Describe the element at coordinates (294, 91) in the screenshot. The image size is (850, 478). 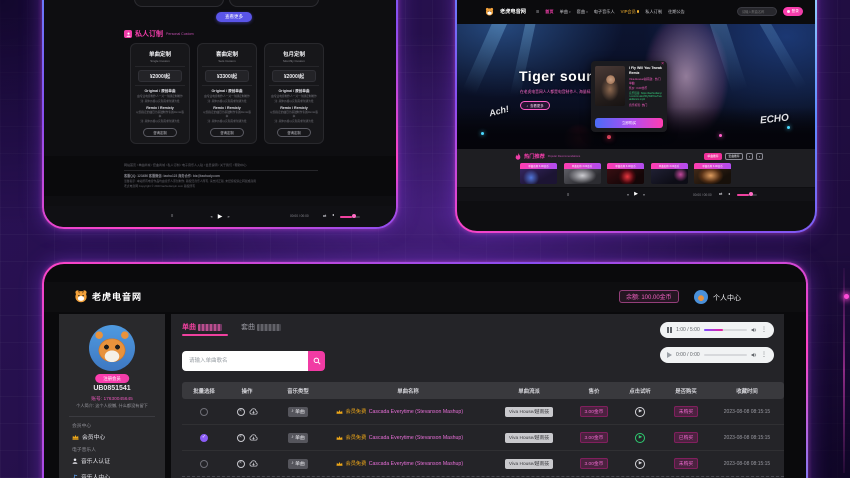
I see `original-label: Original / 原创单曲` at that location.